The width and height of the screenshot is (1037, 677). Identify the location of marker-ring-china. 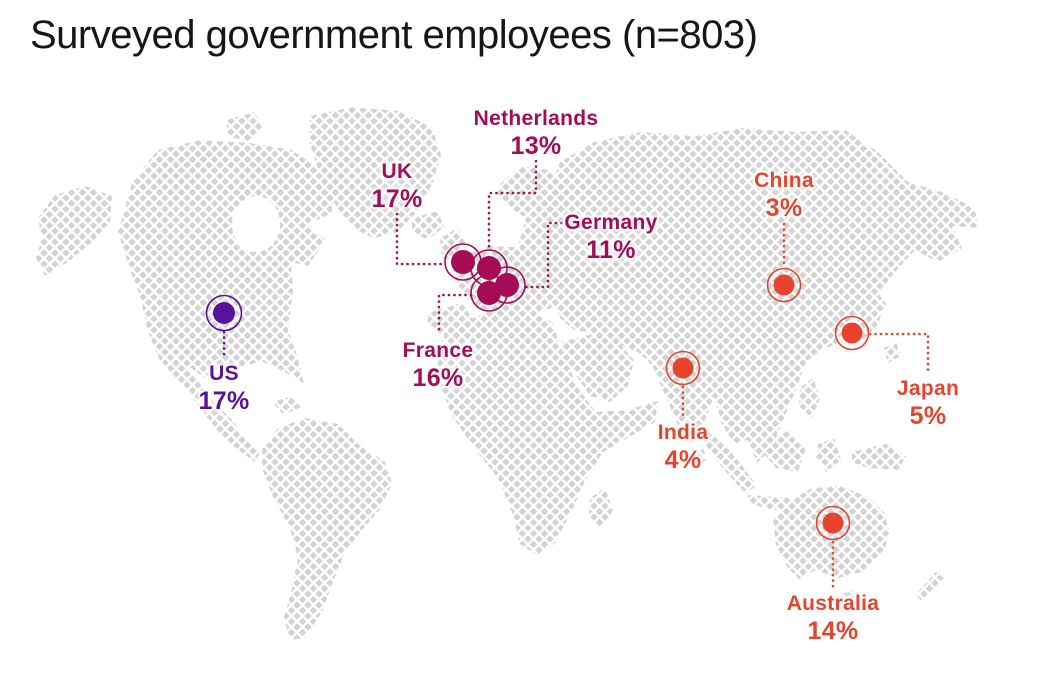
(784, 285).